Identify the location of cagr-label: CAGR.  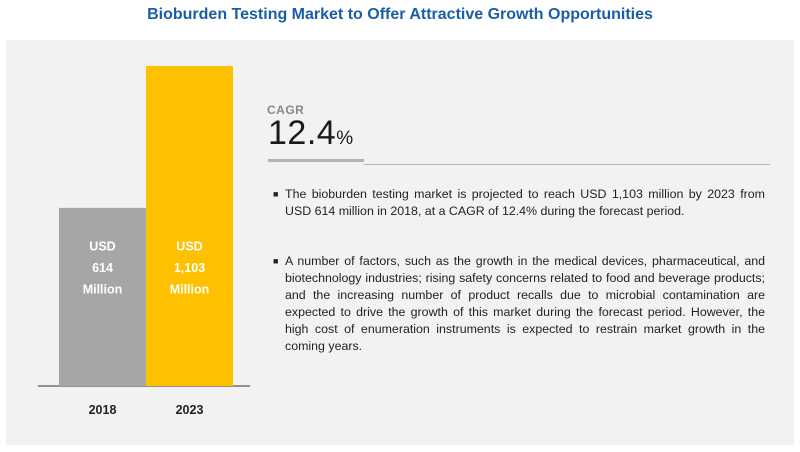
(286, 110).